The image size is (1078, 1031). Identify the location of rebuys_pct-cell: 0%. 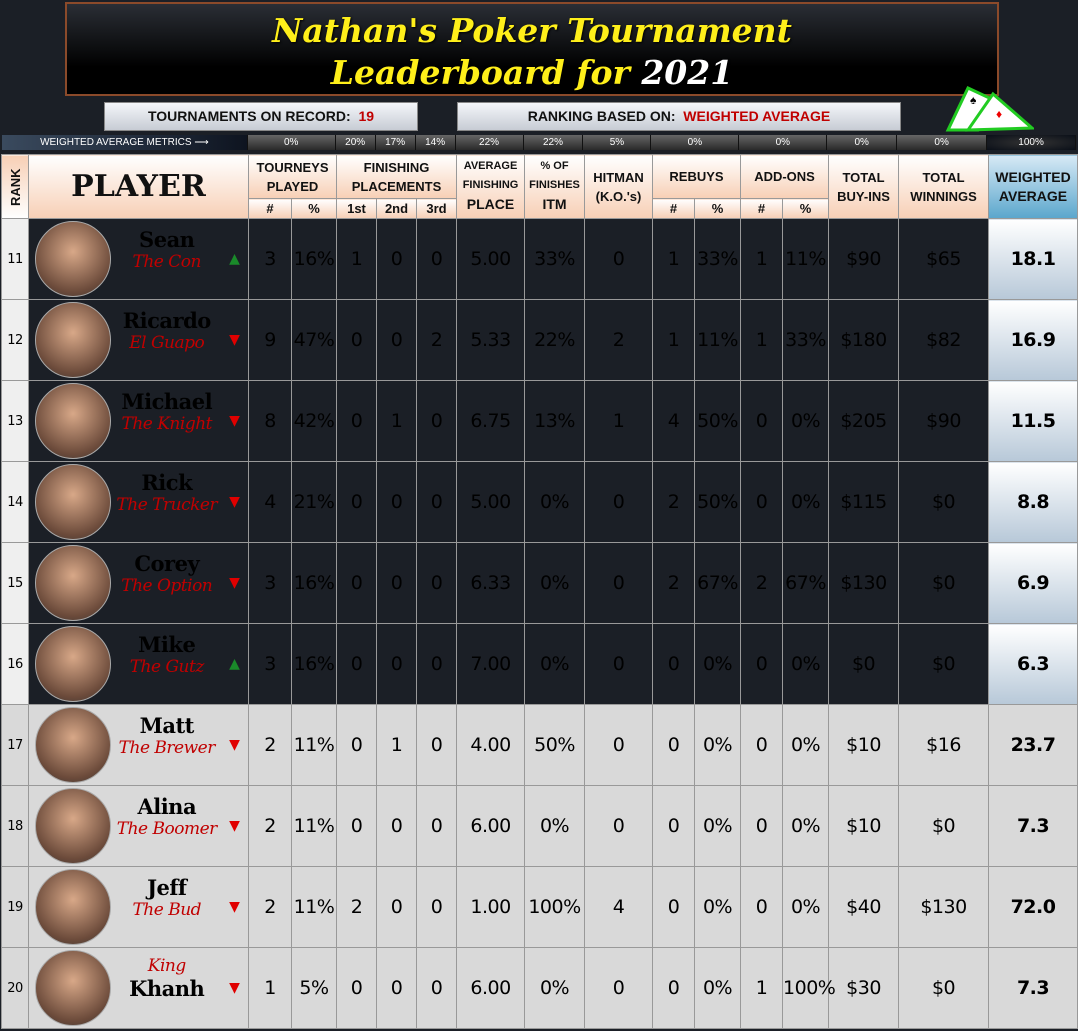
(718, 988).